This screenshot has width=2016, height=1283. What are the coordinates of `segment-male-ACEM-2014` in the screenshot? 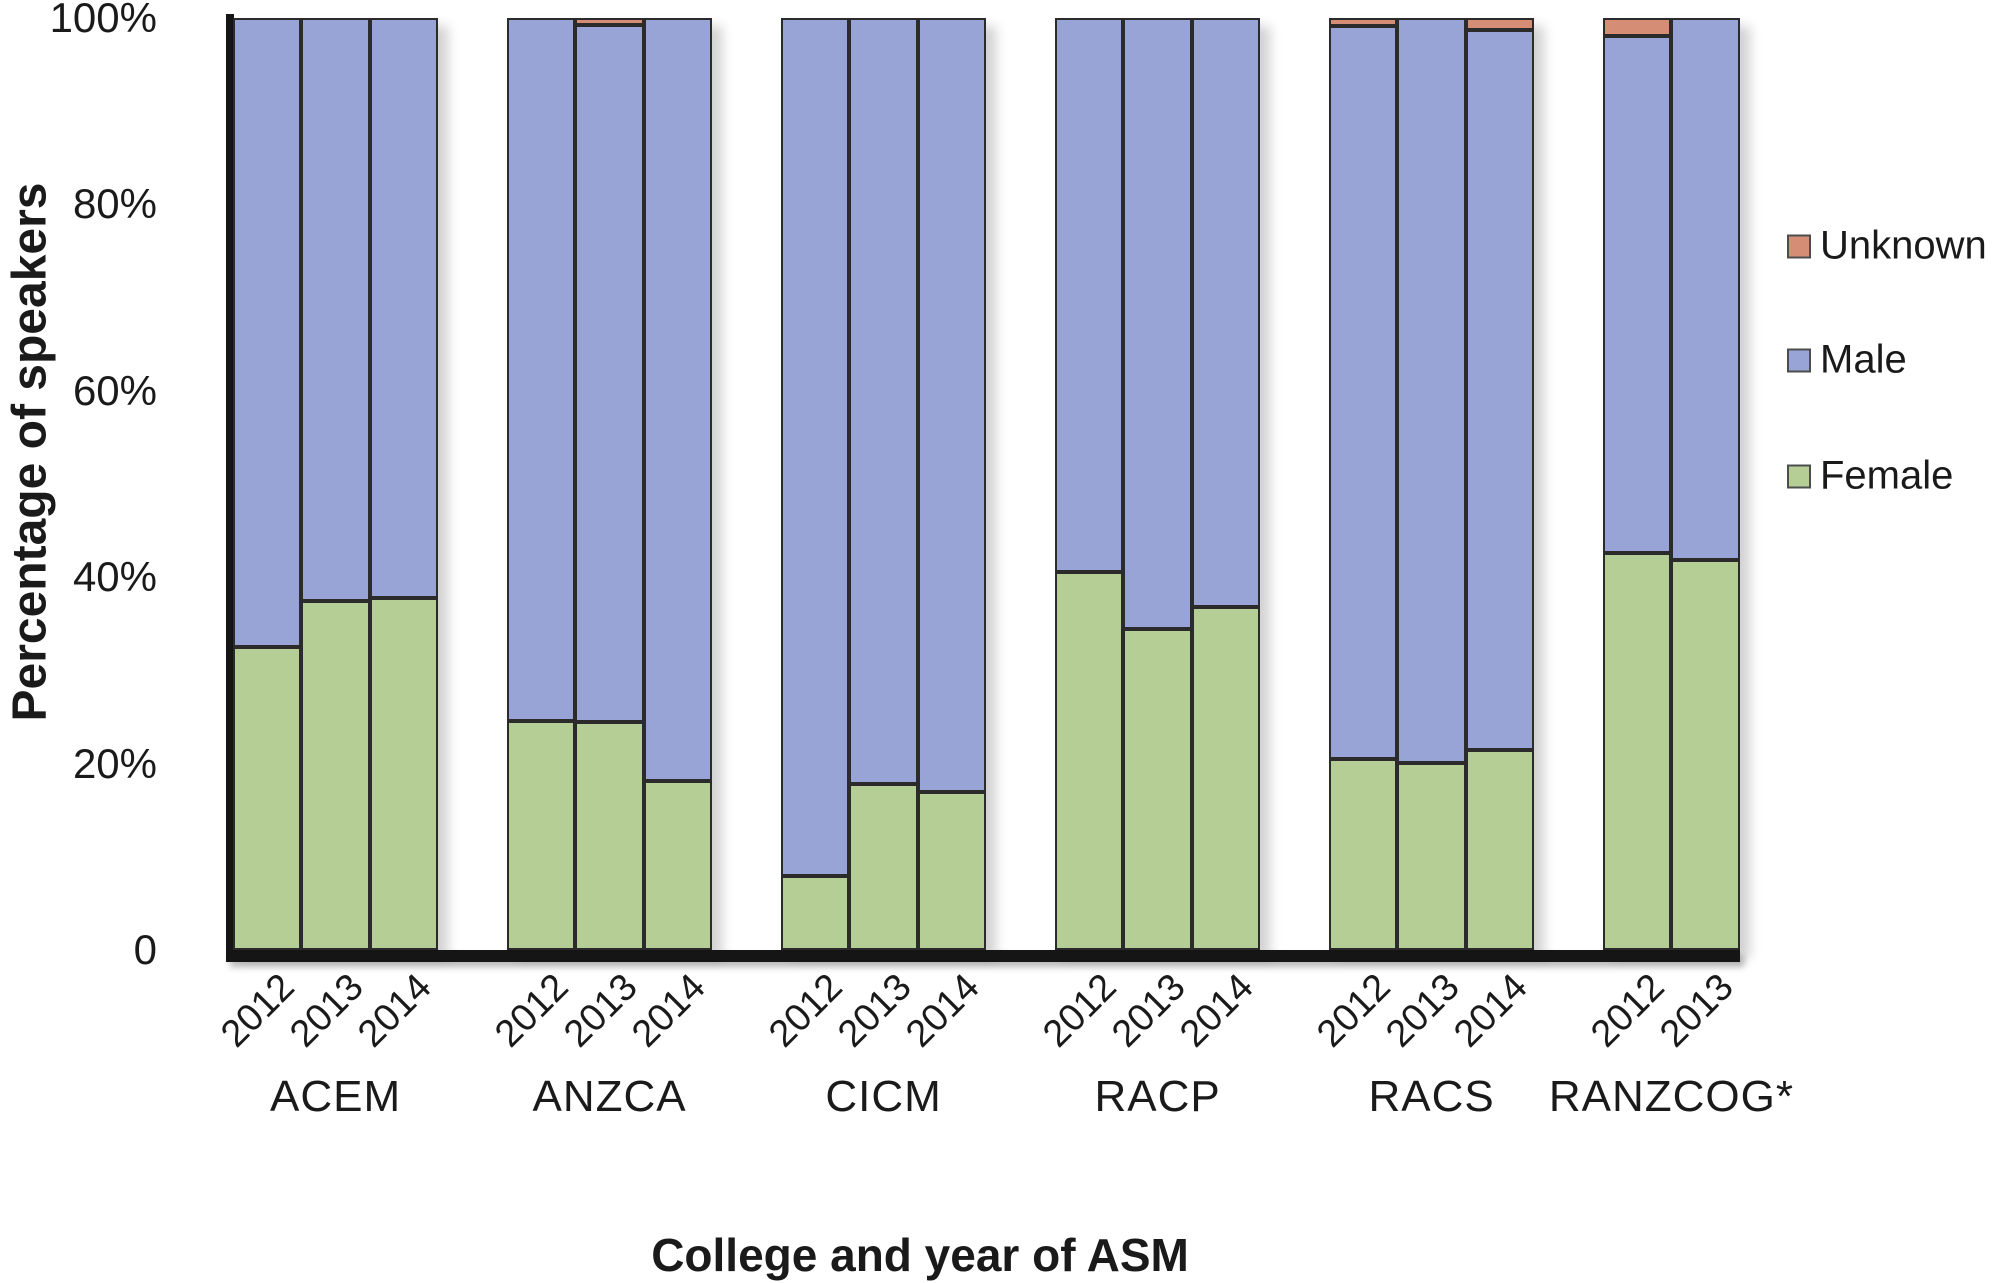 It's located at (404, 308).